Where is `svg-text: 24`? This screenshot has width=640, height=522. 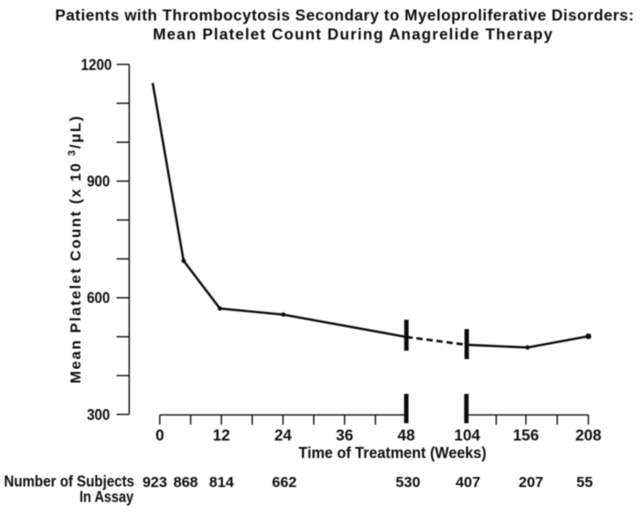 svg-text: 24 is located at coordinates (283, 435).